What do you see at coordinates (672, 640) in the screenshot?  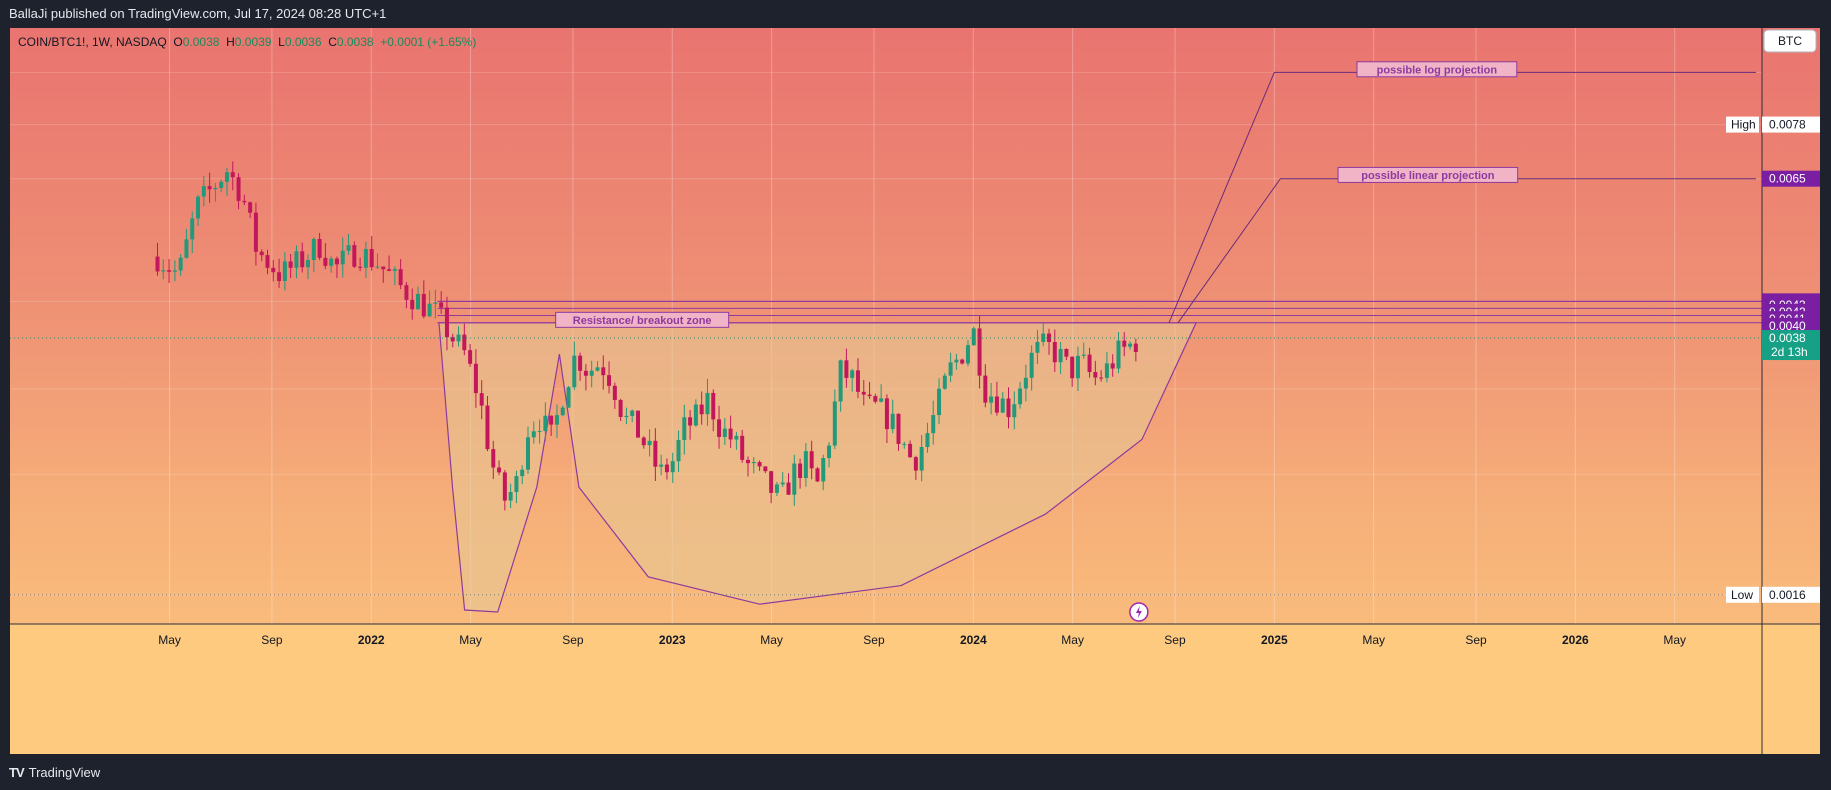 I see `time-axis-label: 2023` at bounding box center [672, 640].